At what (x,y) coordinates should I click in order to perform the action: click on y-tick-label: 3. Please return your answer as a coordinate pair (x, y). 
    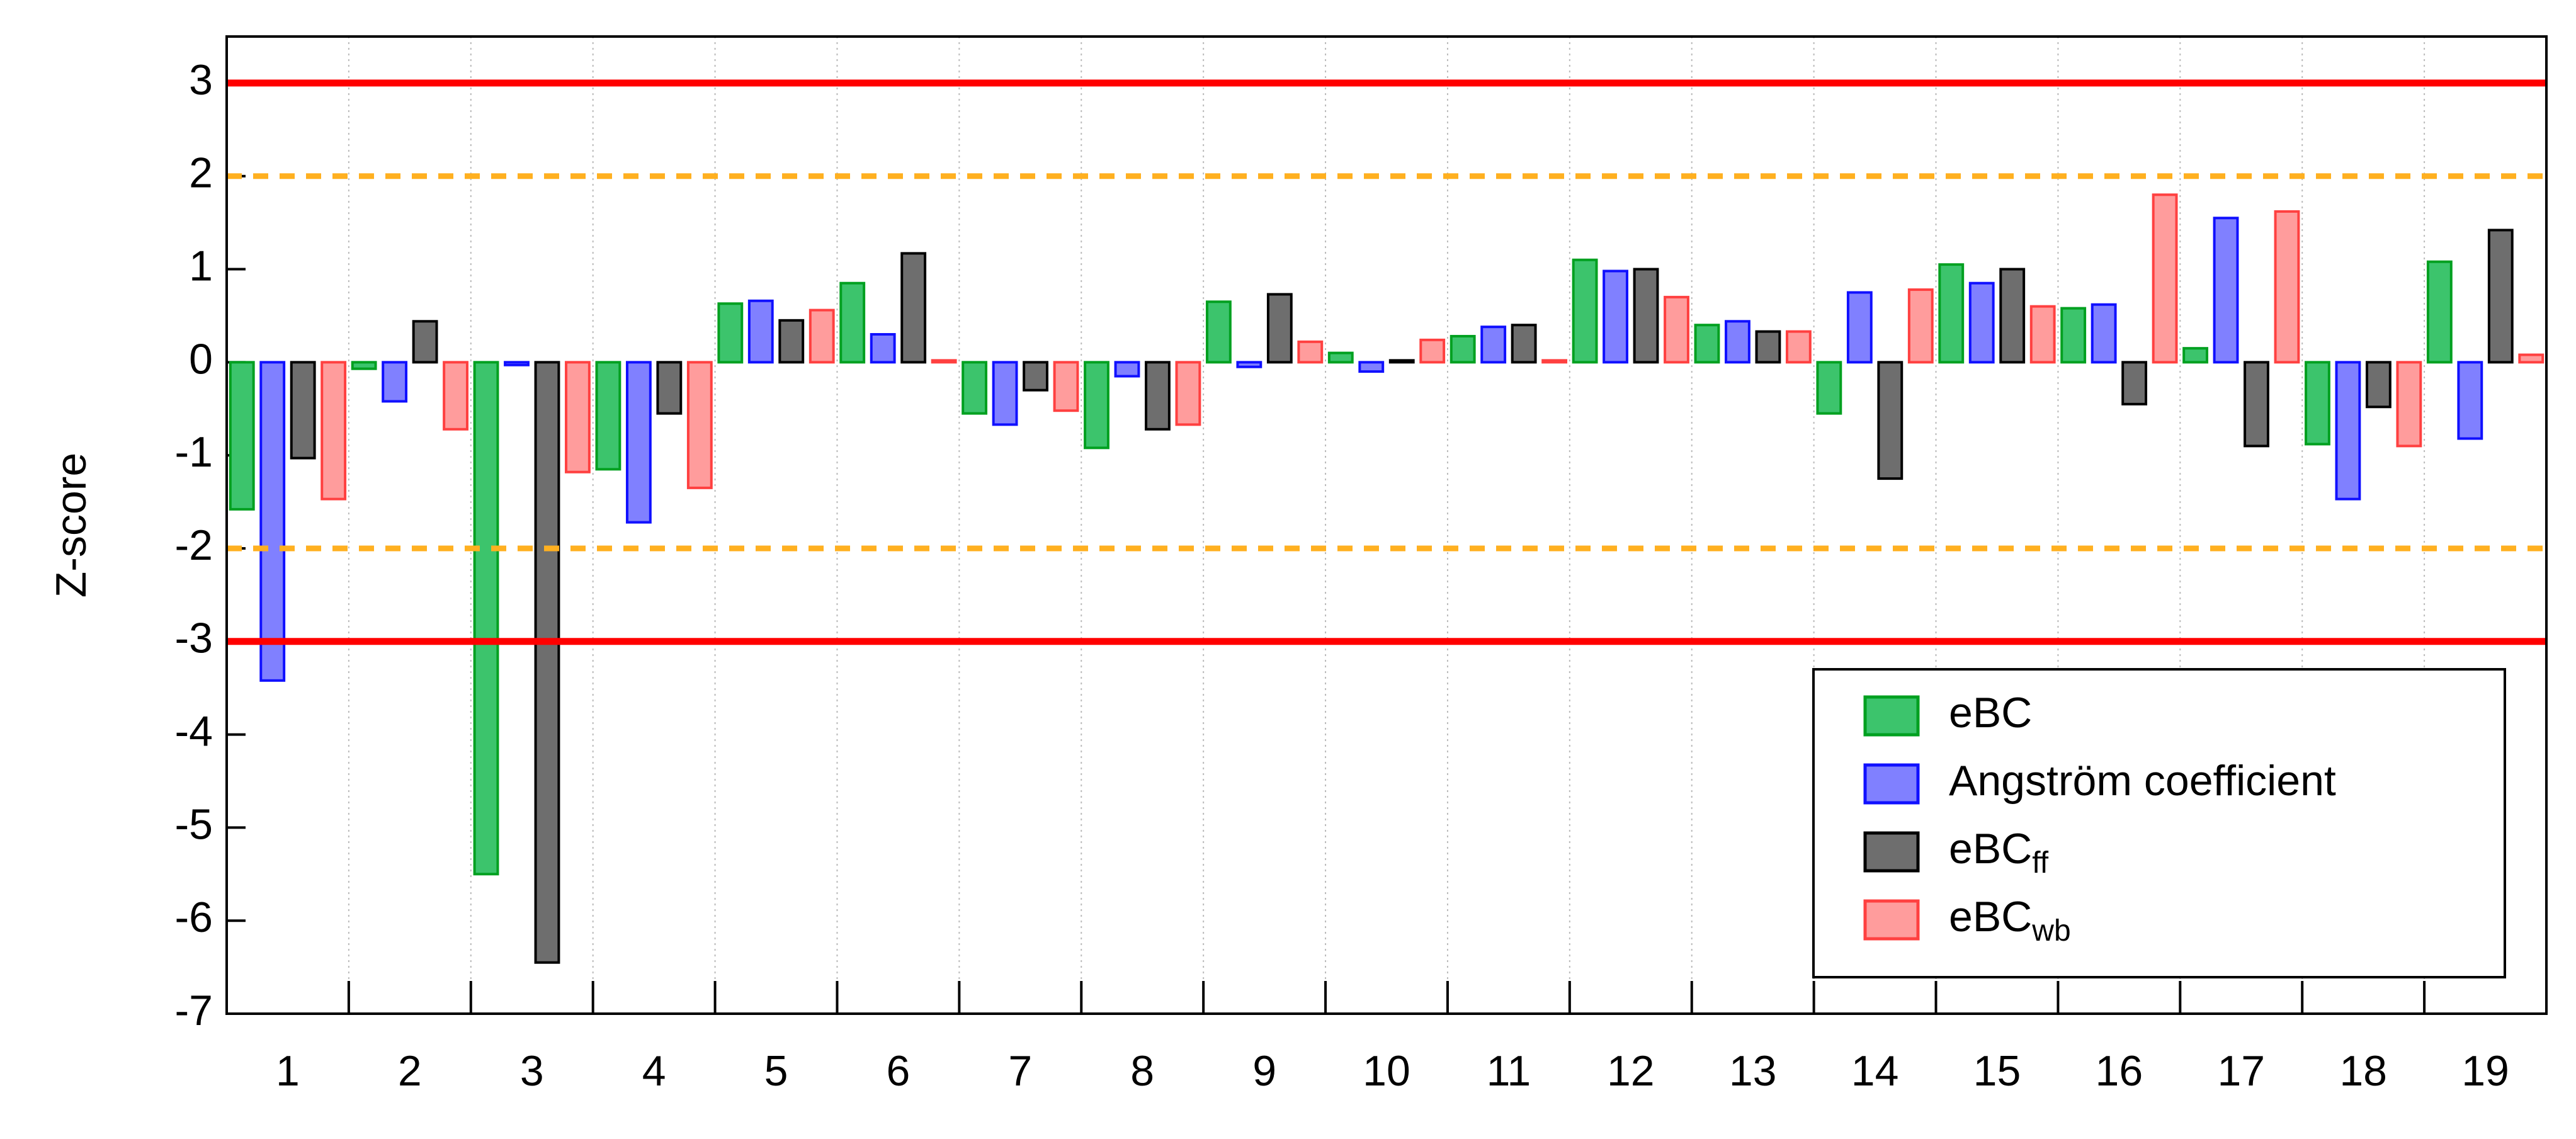
    Looking at the image, I should click on (201, 80).